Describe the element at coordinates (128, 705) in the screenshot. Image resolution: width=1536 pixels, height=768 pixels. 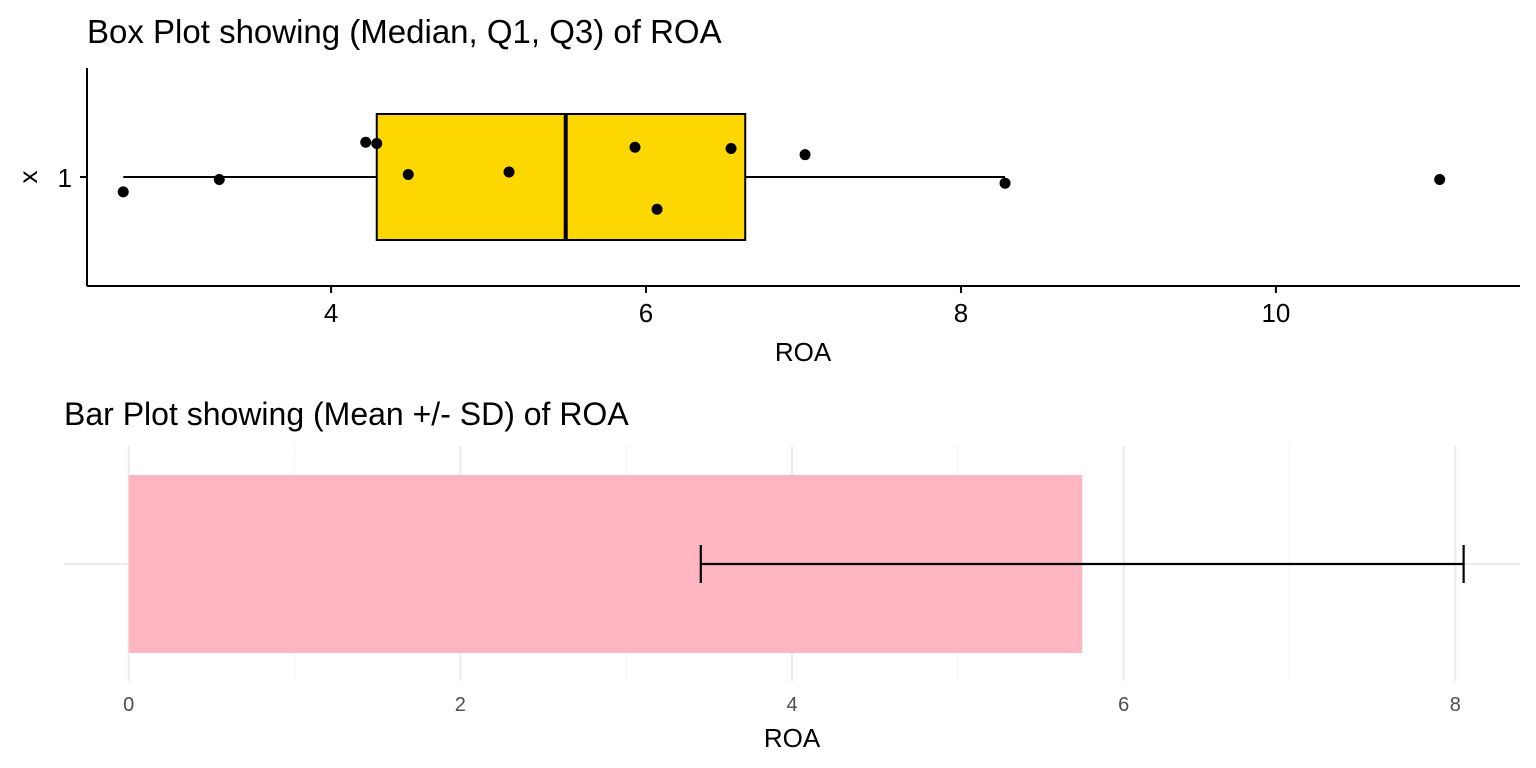
I see `bar-plot-x-tick-label: 0` at that location.